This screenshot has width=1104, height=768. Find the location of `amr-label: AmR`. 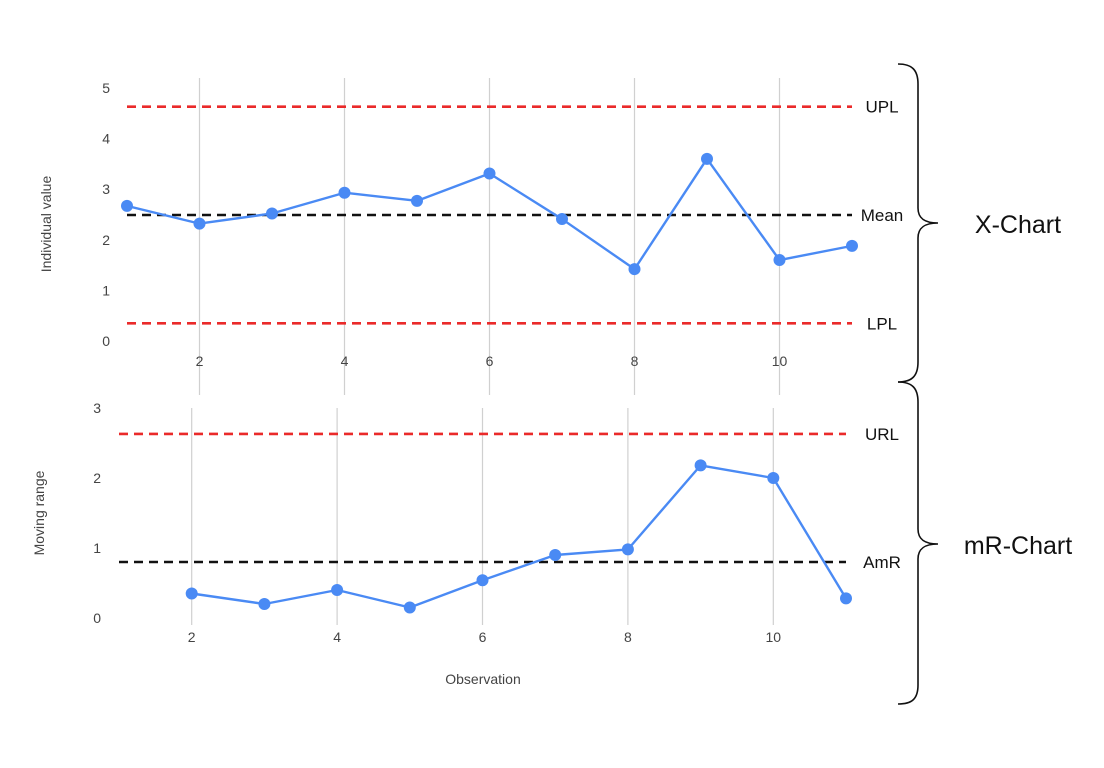

amr-label: AmR is located at coordinates (882, 562).